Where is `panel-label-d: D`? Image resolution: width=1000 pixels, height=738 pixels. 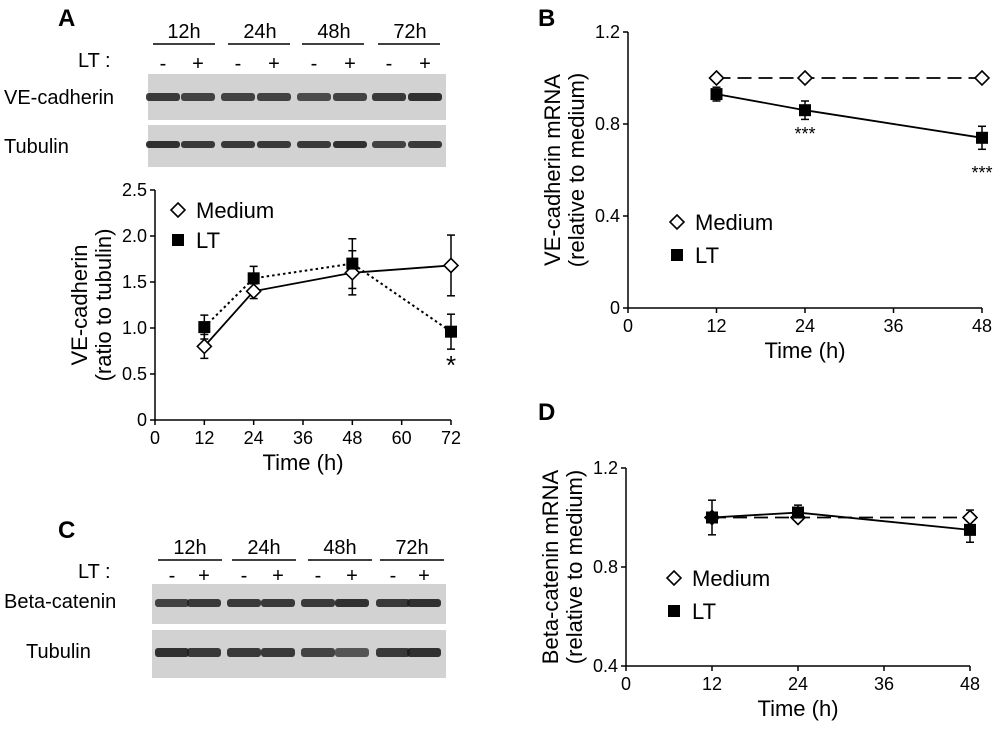
panel-label-d: D is located at coordinates (546, 412).